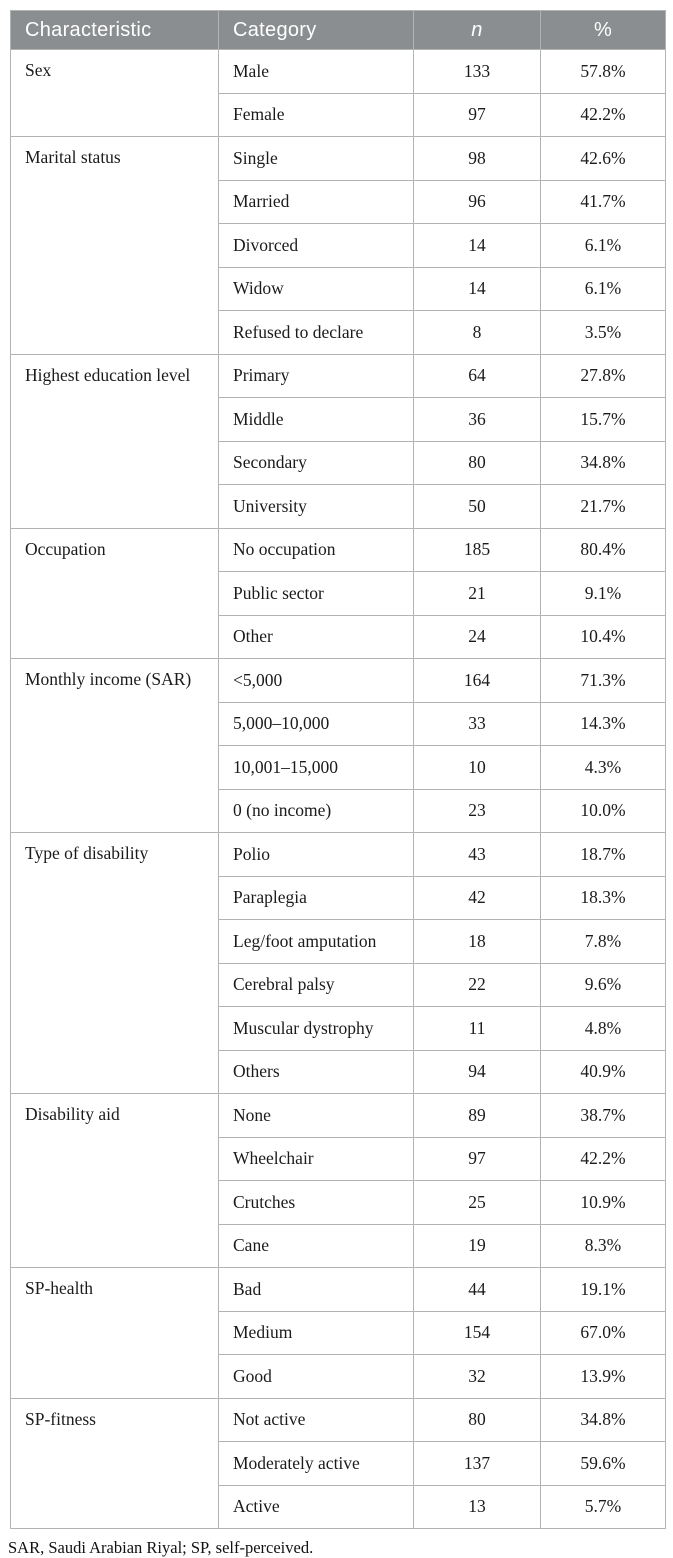 This screenshot has height=1558, width=673. What do you see at coordinates (603, 375) in the screenshot?
I see `percent-cell: 27.8%` at bounding box center [603, 375].